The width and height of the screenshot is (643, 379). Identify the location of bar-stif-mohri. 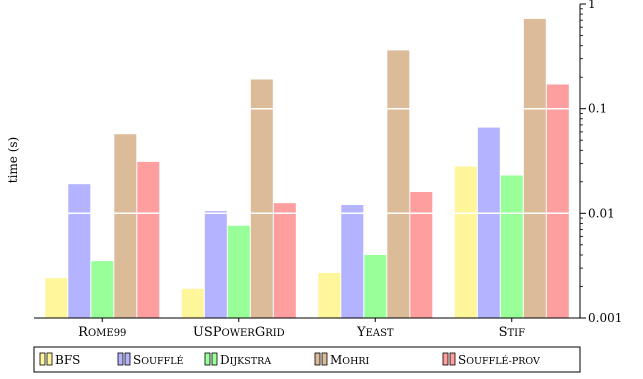
(535, 168).